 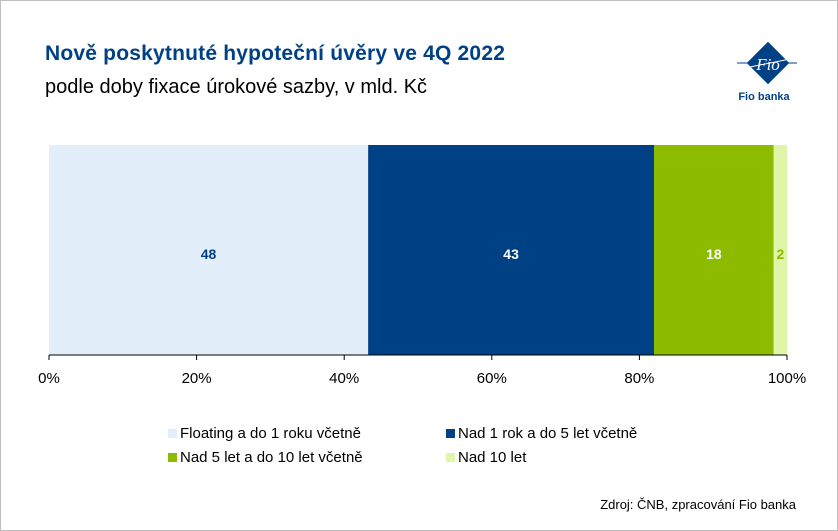 I want to click on legend-item-1: Floating a do 1 roku včetně, so click(x=264, y=433).